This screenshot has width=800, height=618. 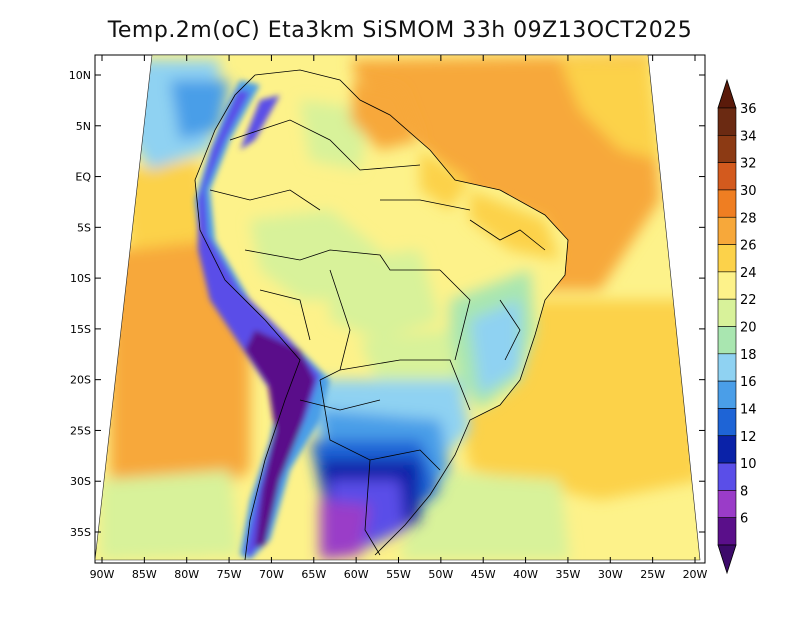 I want to click on colorbar-label: 30, so click(x=748, y=191).